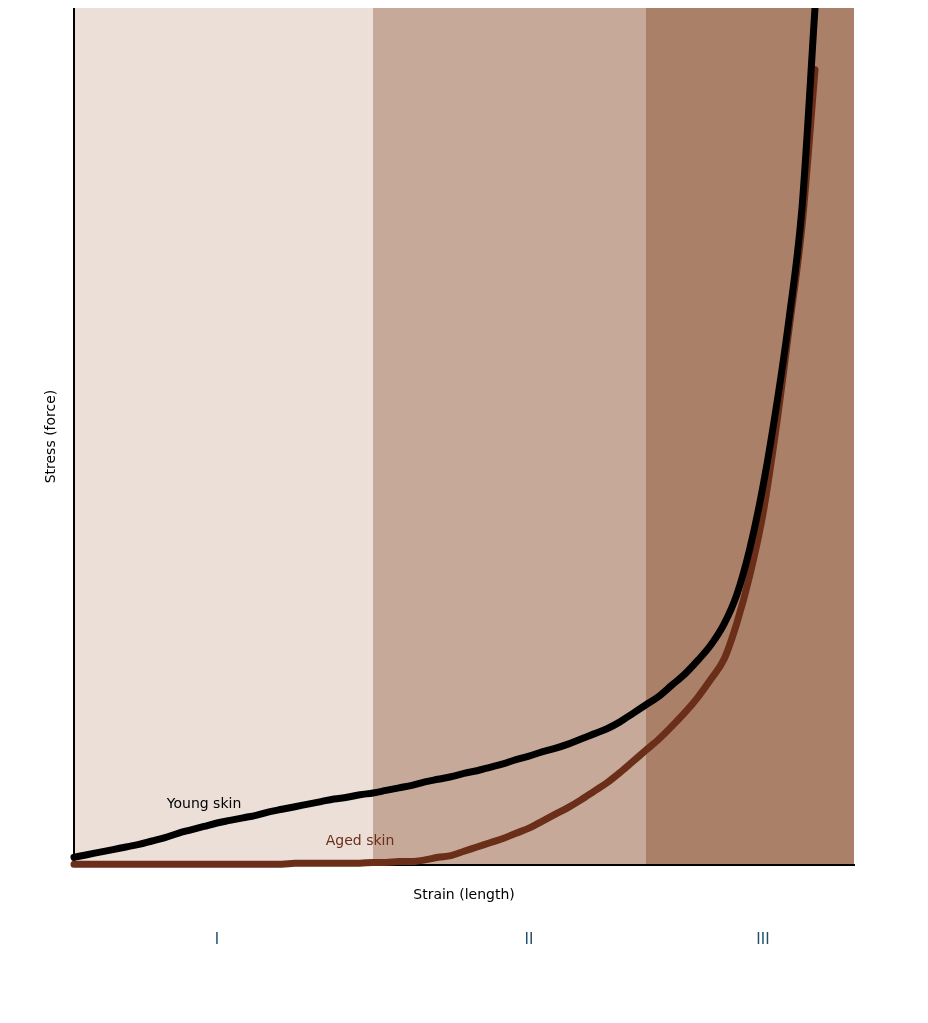 This screenshot has height=1023, width=928. Describe the element at coordinates (529, 938) in the screenshot. I see `x-tick-label: II` at that location.